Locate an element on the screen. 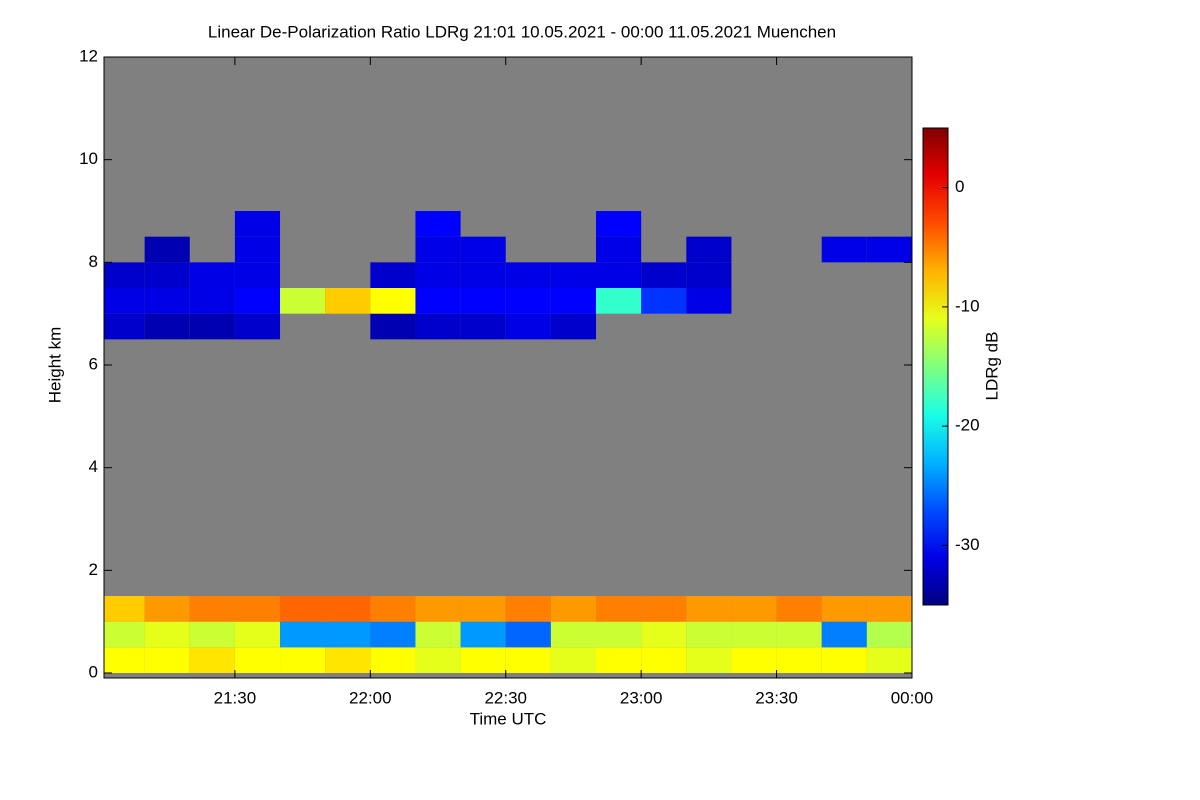  x-tick-label: 22:30 is located at coordinates (505, 697).